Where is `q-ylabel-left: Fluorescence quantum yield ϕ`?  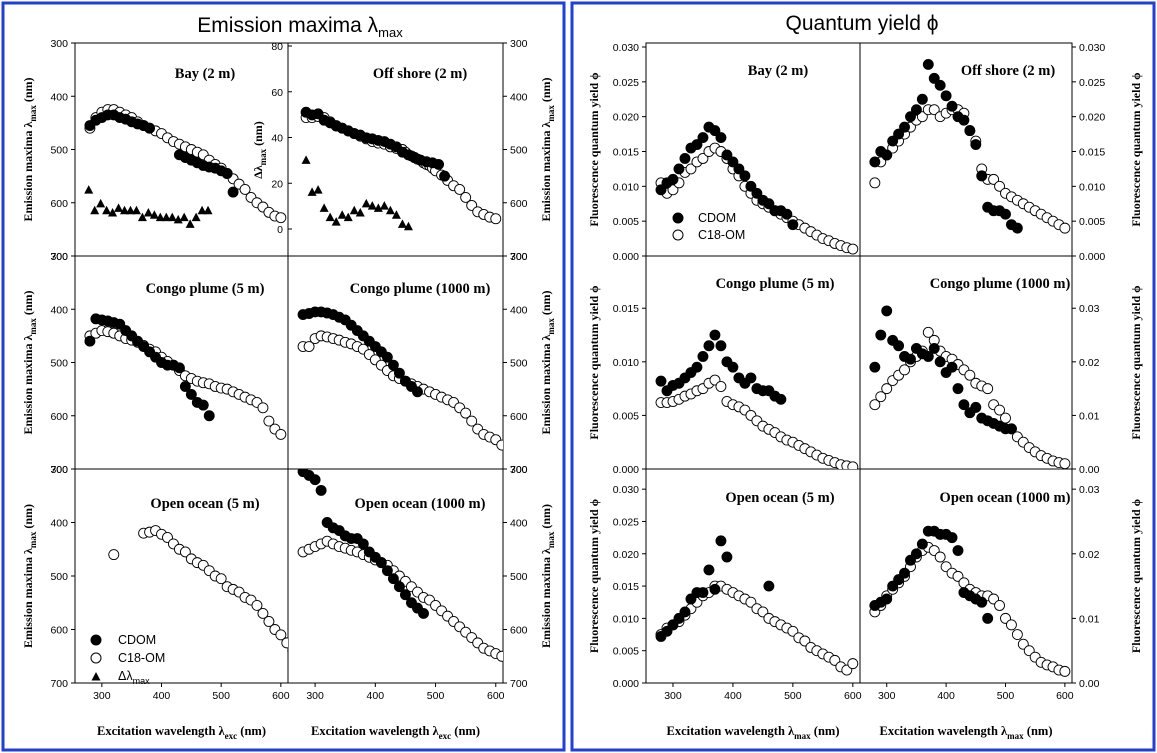
q-ylabel-left: Fluorescence quantum yield ϕ is located at coordinates (594, 149).